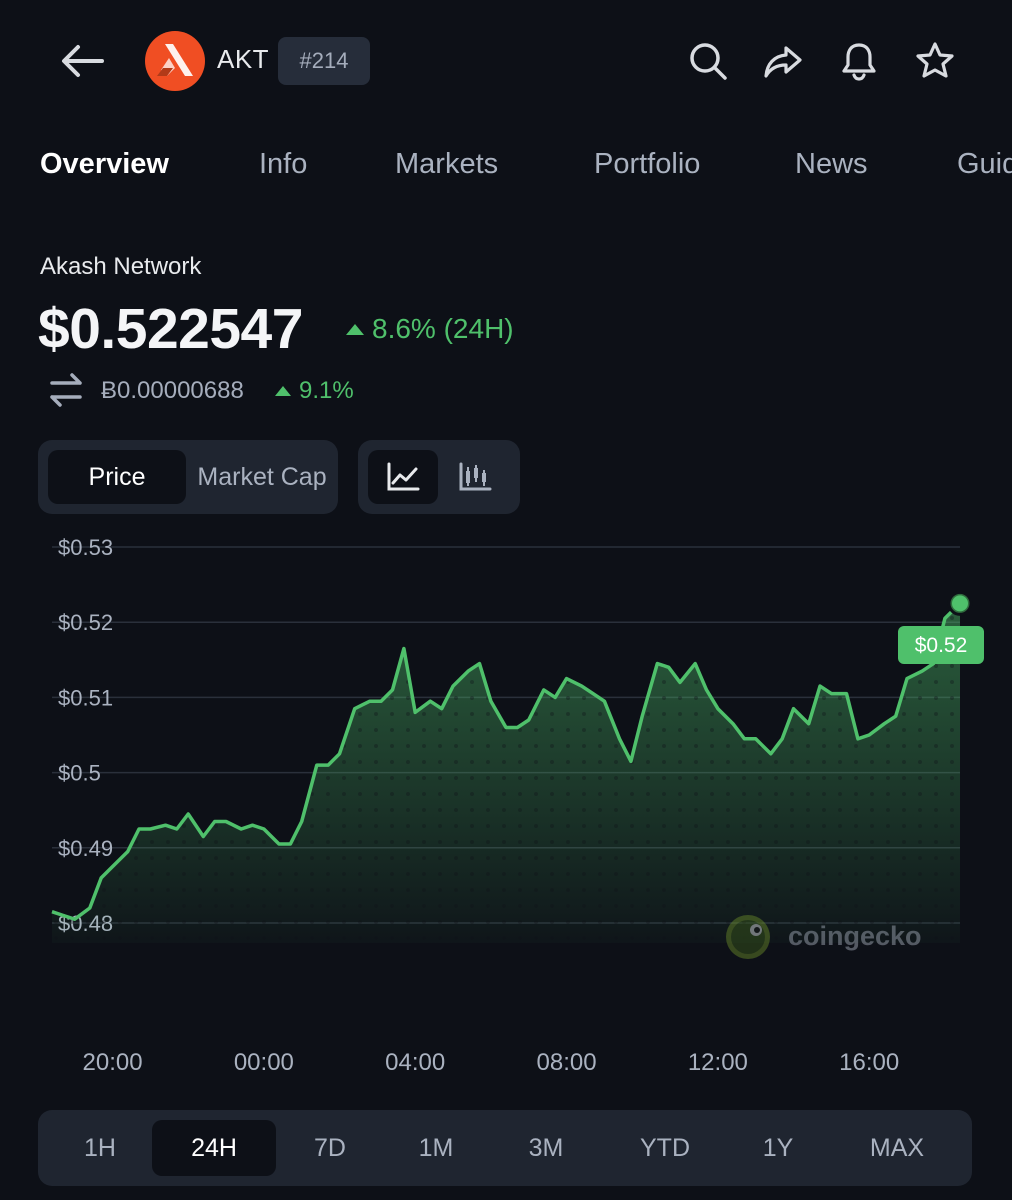 This screenshot has height=1200, width=1012. Describe the element at coordinates (447, 164) in the screenshot. I see `tab-markets: Markets` at that location.